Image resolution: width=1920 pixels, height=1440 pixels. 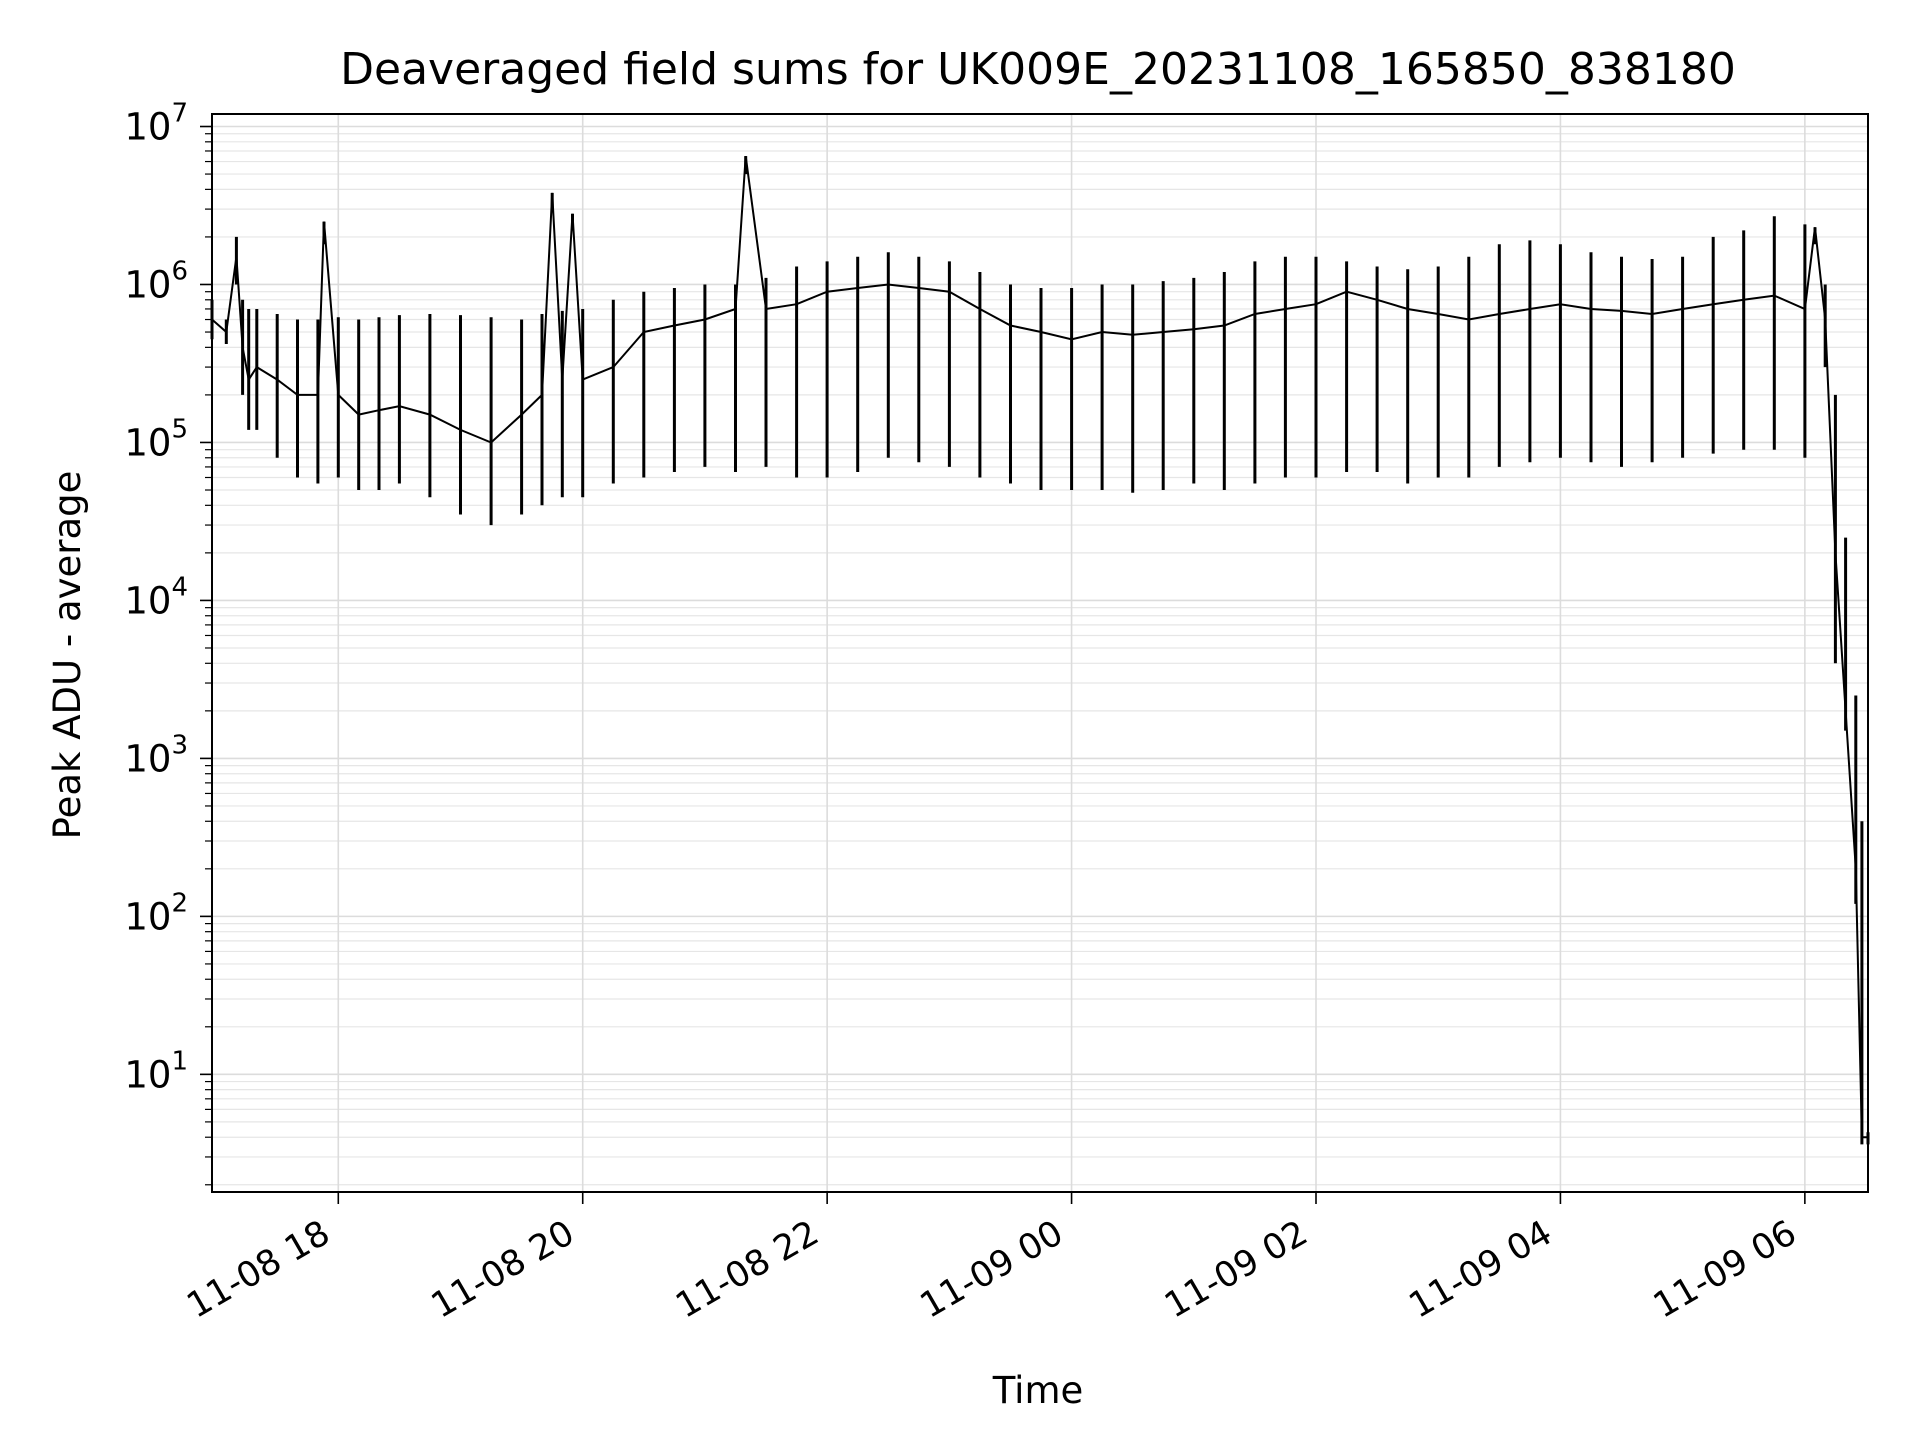 What do you see at coordinates (1038, 1390) in the screenshot?
I see `x-axis-label: Time` at bounding box center [1038, 1390].